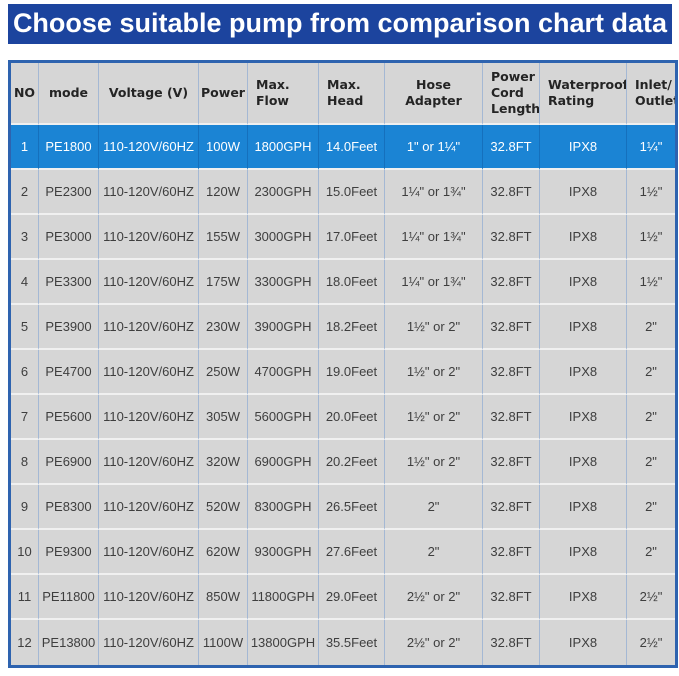  I want to click on cell-no: 8, so click(25, 462).